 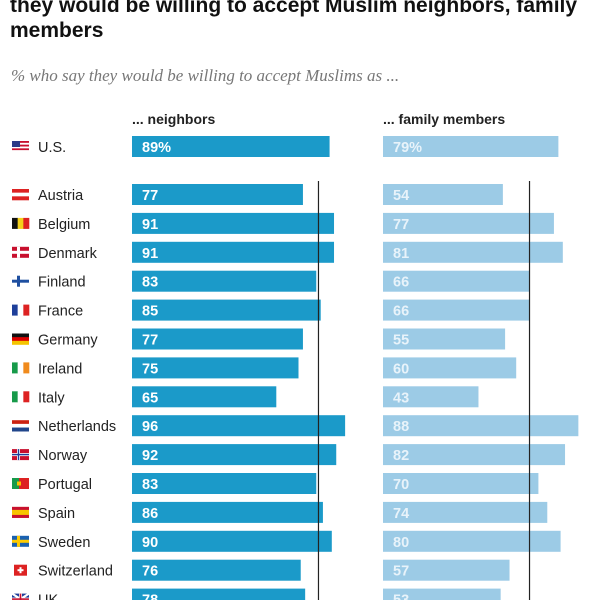 I want to click on country-label-sweden: Sweden, so click(x=64, y=543).